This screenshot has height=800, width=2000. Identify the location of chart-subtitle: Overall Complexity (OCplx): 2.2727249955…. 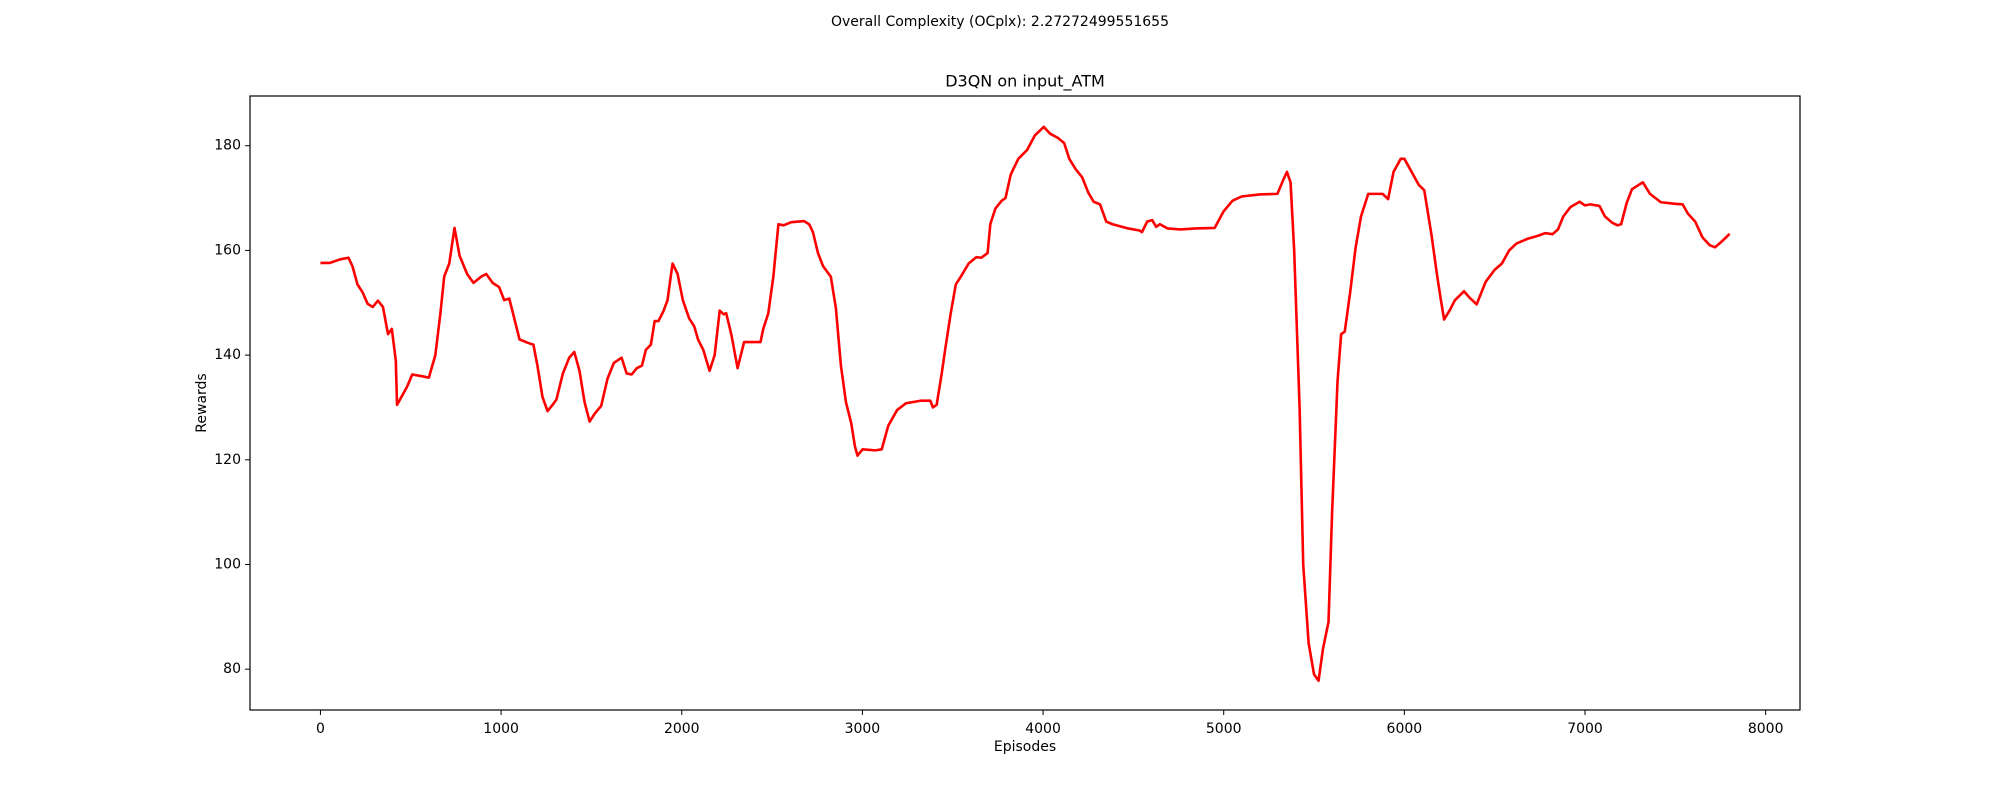
(1000, 22).